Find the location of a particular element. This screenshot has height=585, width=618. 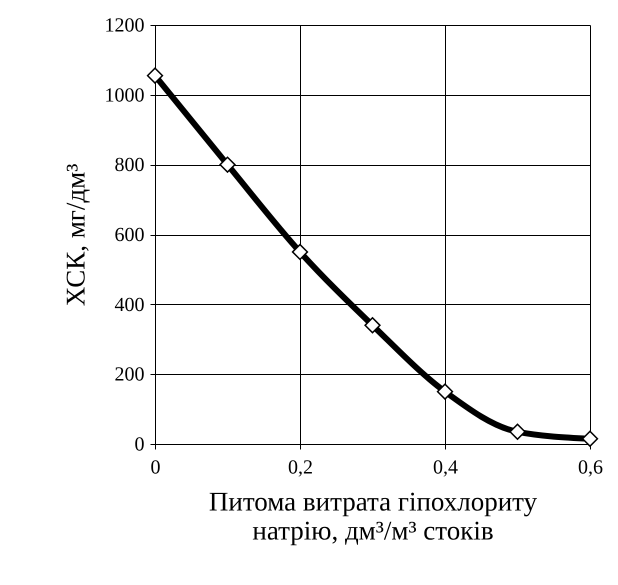

x-tick-label: 0 is located at coordinates (155, 467).